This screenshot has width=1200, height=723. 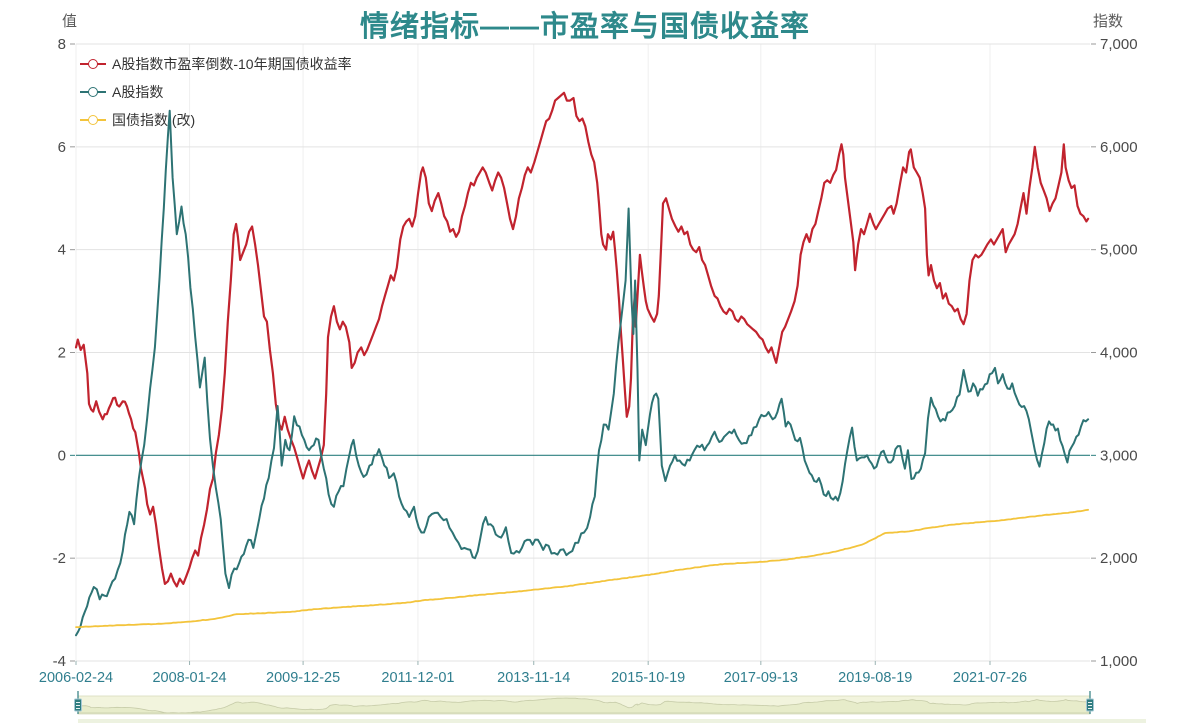 What do you see at coordinates (59, 558) in the screenshot?
I see `y-left-tick-label: -2` at bounding box center [59, 558].